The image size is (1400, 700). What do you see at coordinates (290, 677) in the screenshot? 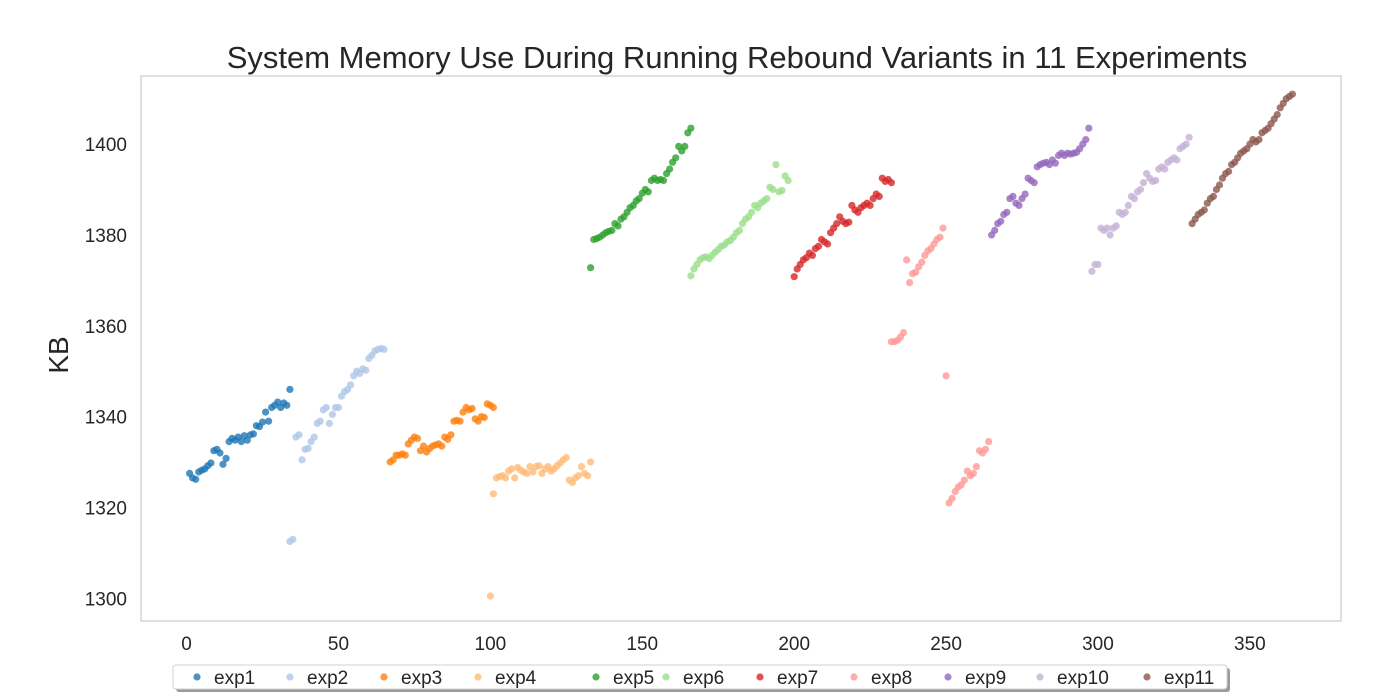
I see `legend-marker-exp2` at bounding box center [290, 677].